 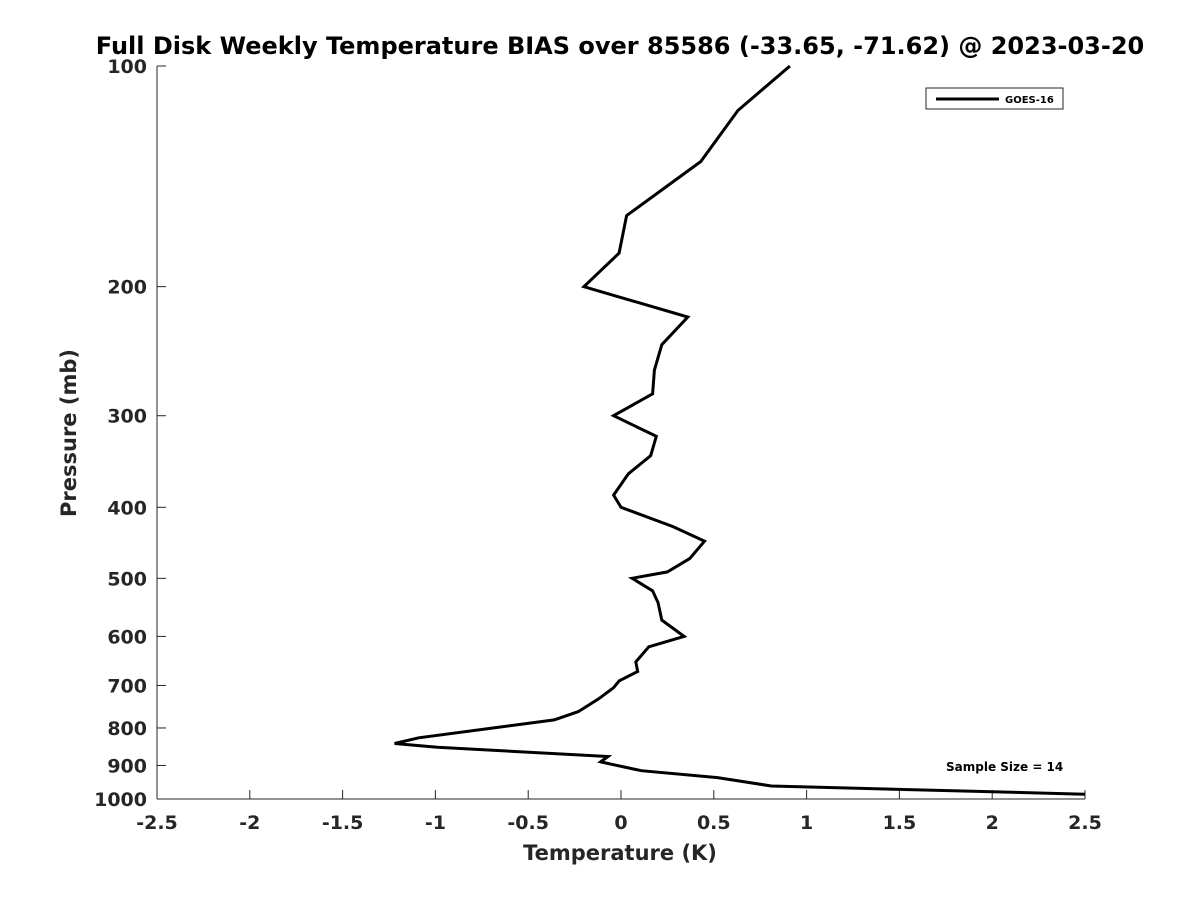 I want to click on x-tick-label: -2, so click(x=249, y=823).